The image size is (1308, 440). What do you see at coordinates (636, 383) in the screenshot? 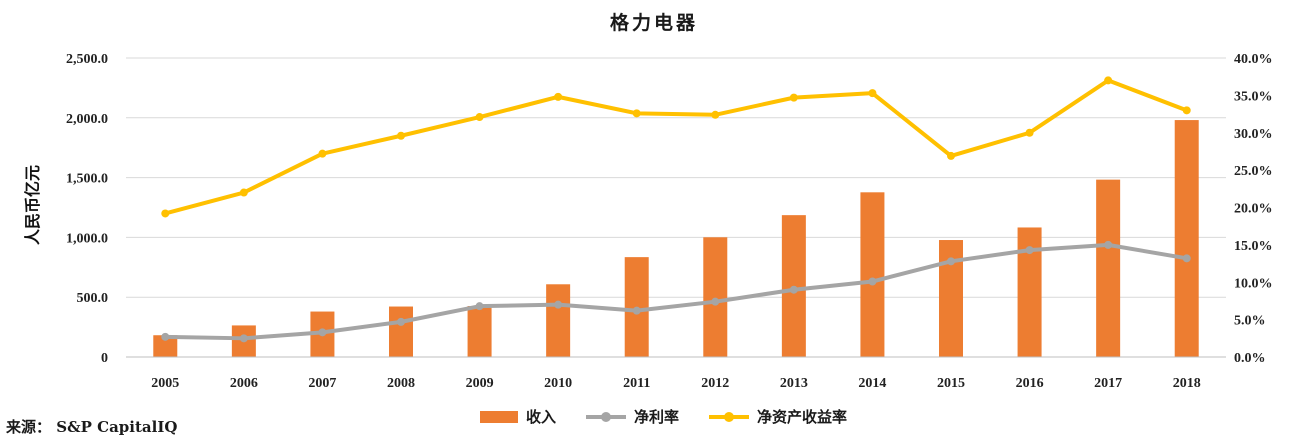
I see `x-tick-label: 2011` at bounding box center [636, 383].